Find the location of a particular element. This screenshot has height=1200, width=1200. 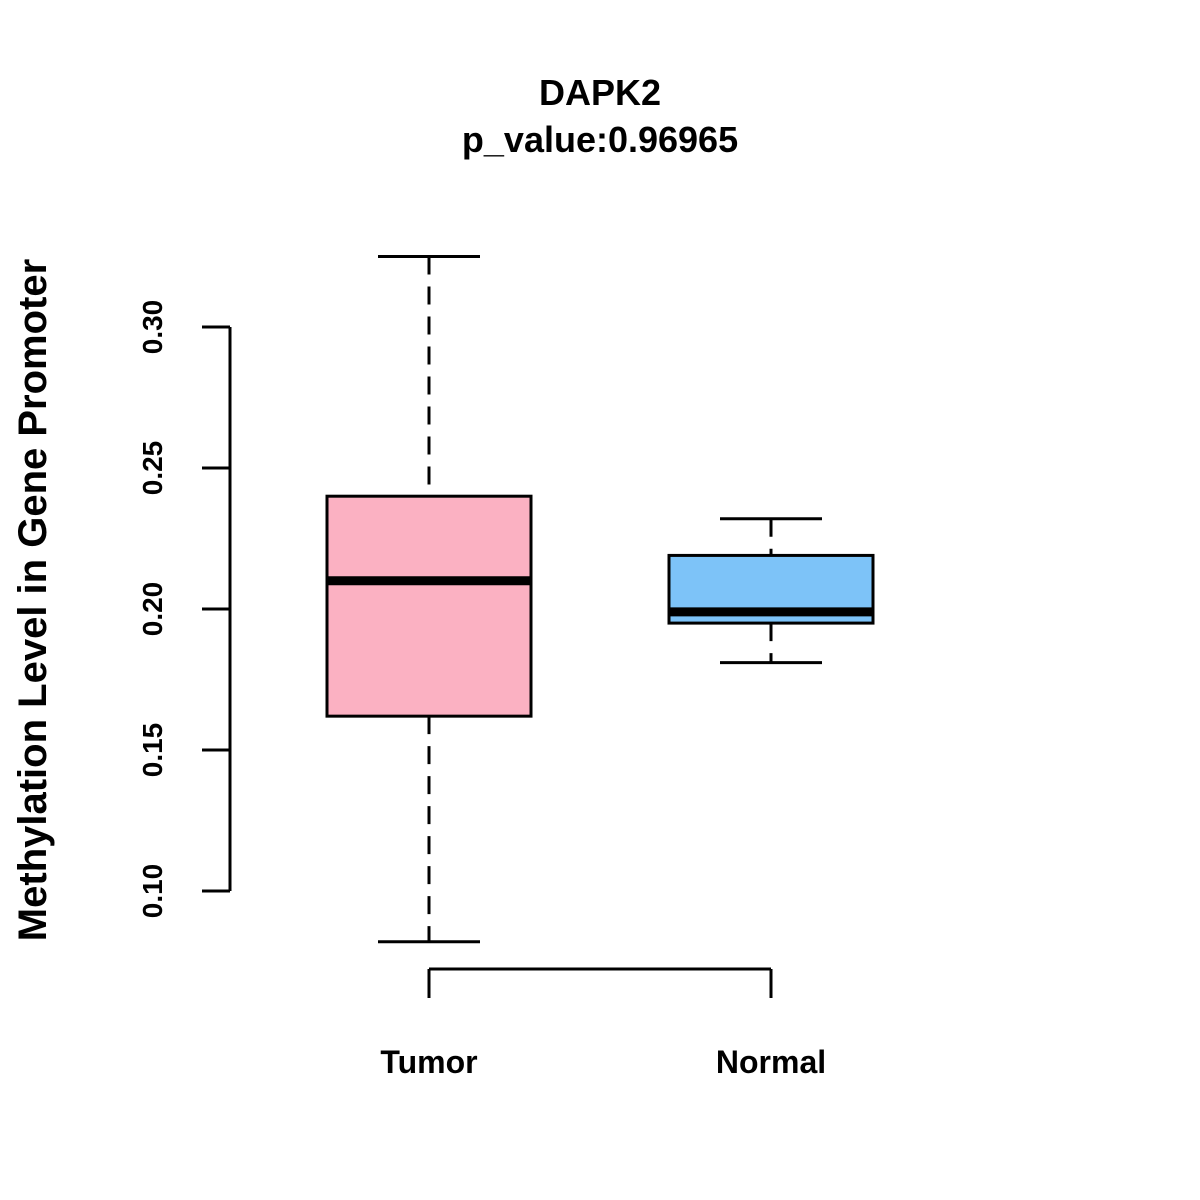

x-category-label: Tumor is located at coordinates (428, 1062).